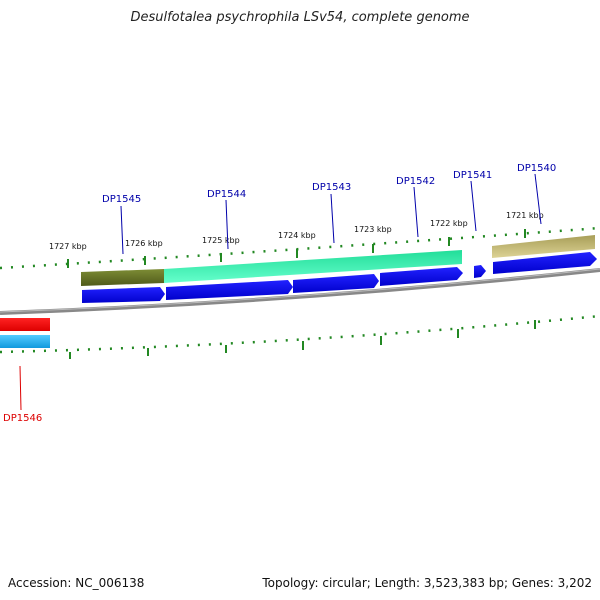 This screenshot has width=600, height=600. What do you see at coordinates (421, 276) in the screenshot?
I see `gene-arrow-dp1542` at bounding box center [421, 276].